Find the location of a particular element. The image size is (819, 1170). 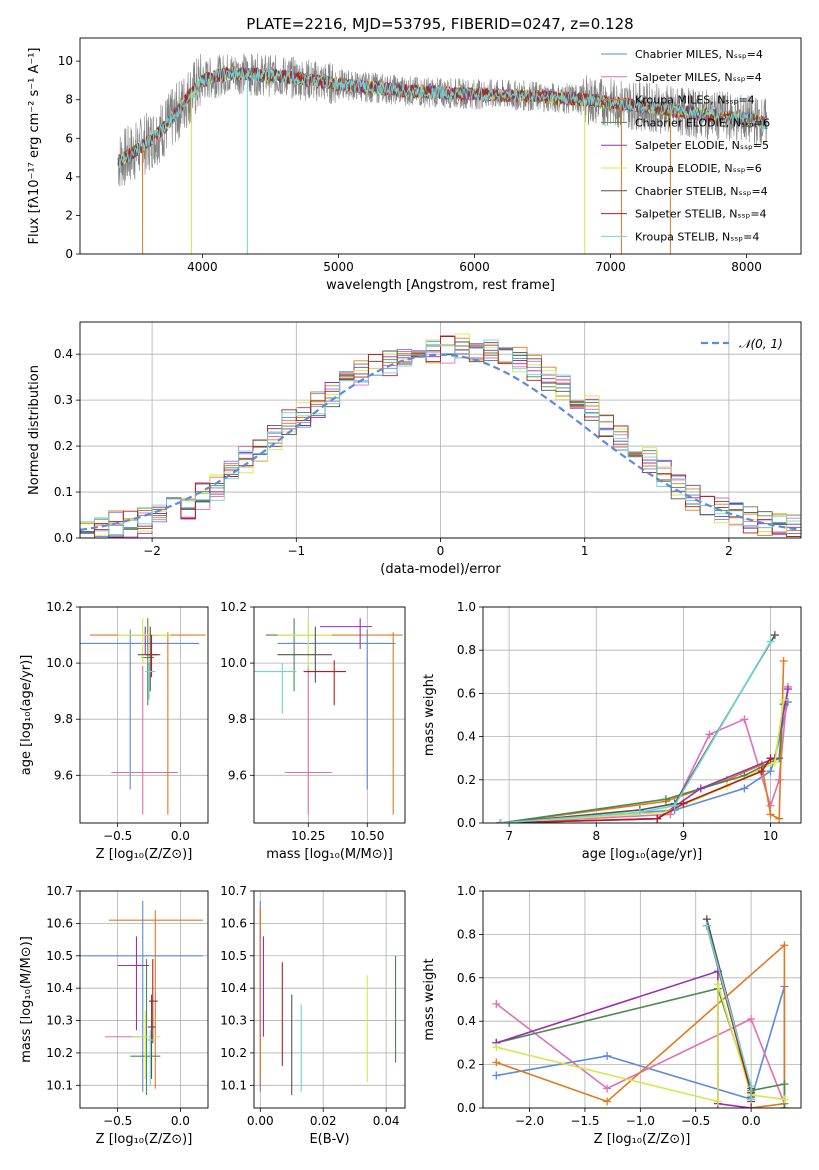

x-tick-label: −1 is located at coordinates (296, 551).